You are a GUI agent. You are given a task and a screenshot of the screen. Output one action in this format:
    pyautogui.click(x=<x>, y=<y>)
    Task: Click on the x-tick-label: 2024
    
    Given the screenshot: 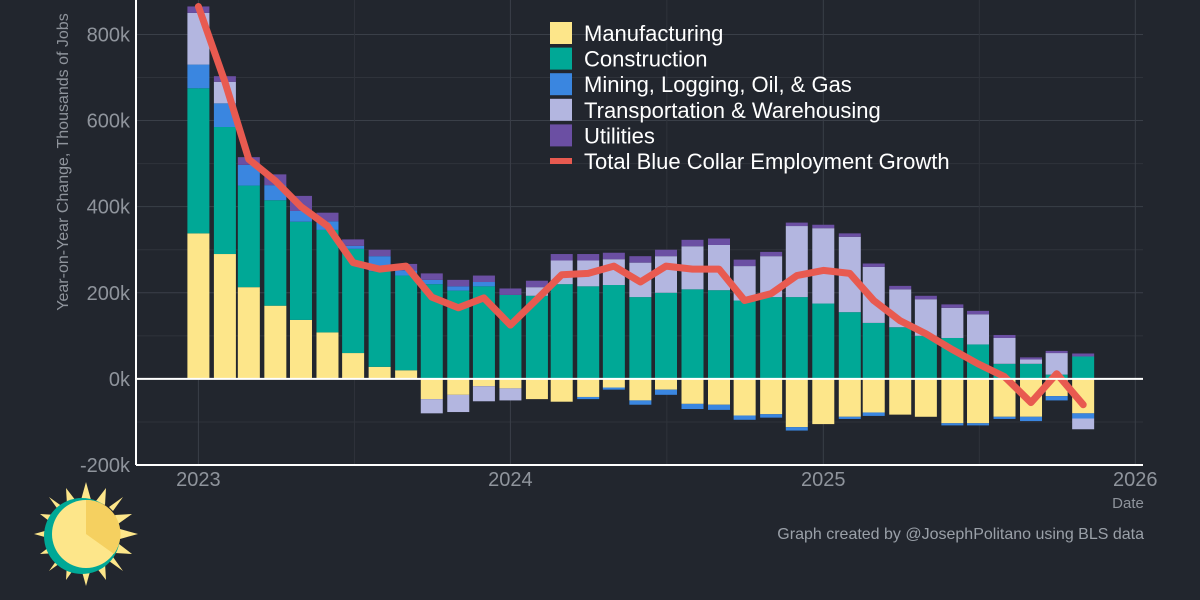 What is the action you would take?
    pyautogui.click(x=510, y=480)
    